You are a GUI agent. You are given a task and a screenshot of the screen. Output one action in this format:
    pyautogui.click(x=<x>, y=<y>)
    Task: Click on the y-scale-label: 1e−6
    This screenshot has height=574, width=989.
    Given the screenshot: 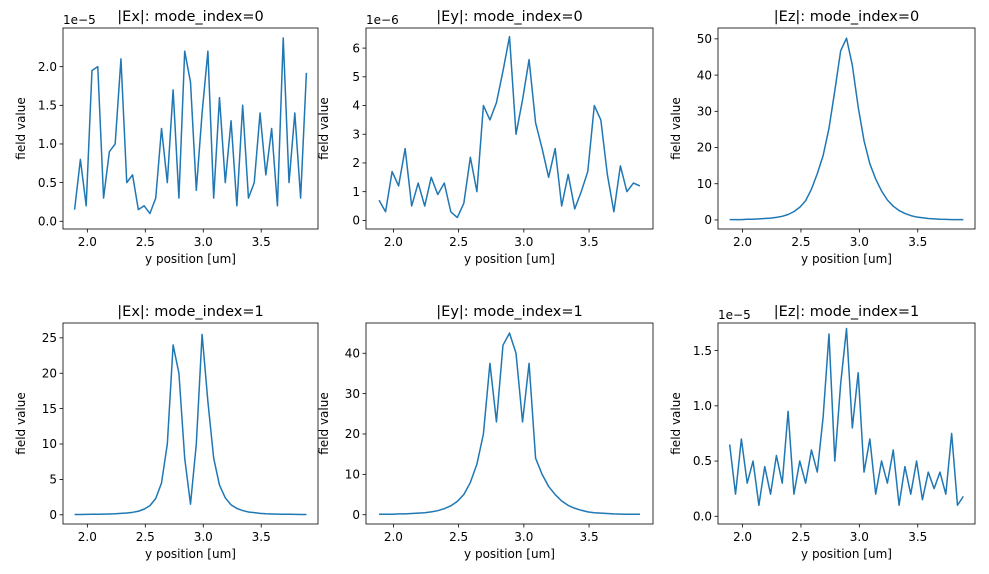 What is the action you would take?
    pyautogui.click(x=382, y=20)
    